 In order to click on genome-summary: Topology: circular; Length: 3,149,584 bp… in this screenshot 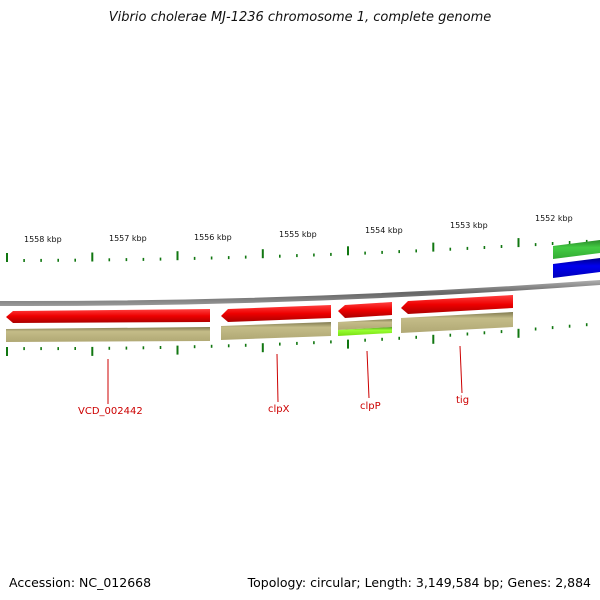, I will do `click(419, 582)`.